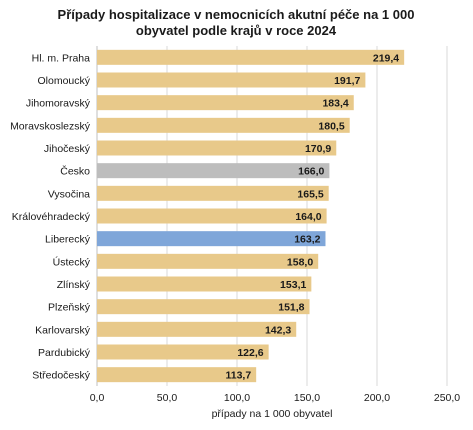  I want to click on category-label: Olomoucký, so click(63, 81).